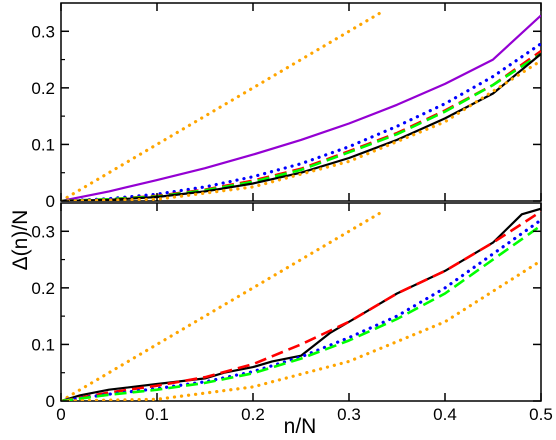  I want to click on bottom-y-tick-label: 0.3, so click(43, 231).